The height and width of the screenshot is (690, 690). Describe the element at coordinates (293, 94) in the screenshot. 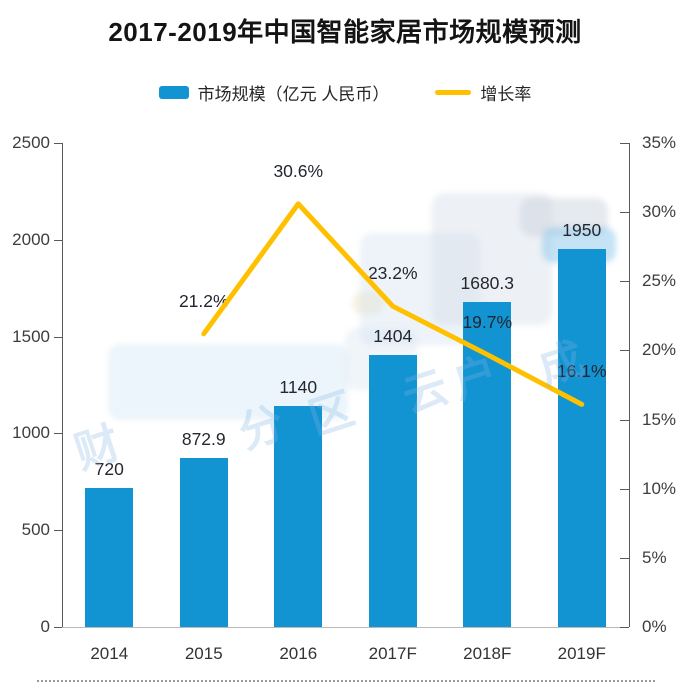

I see `legend-label-market-size: 市场规模（亿元 人民币）` at that location.